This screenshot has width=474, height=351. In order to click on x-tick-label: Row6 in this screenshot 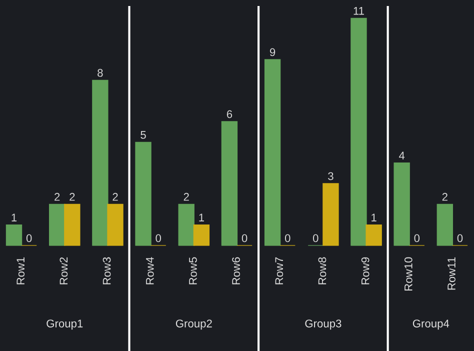, I will do `click(236, 270)`.